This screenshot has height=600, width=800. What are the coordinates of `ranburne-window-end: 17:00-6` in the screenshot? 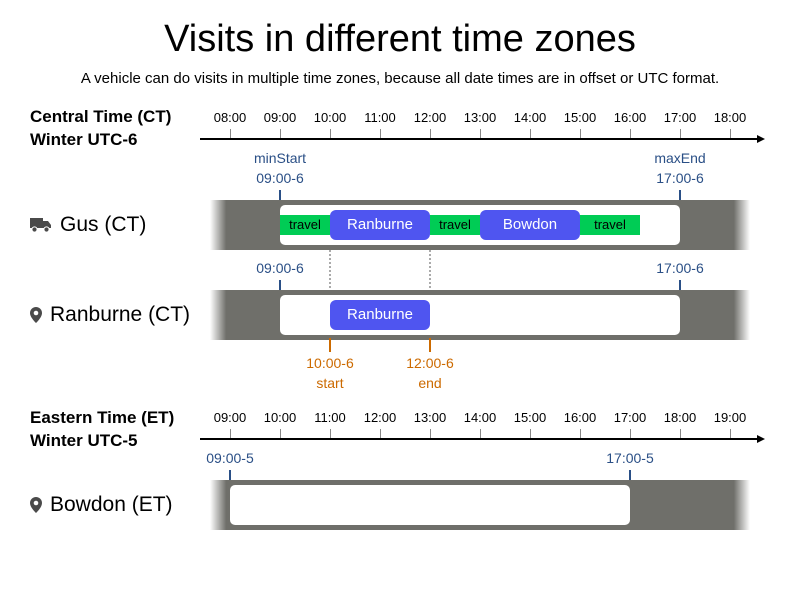 It's located at (680, 268).